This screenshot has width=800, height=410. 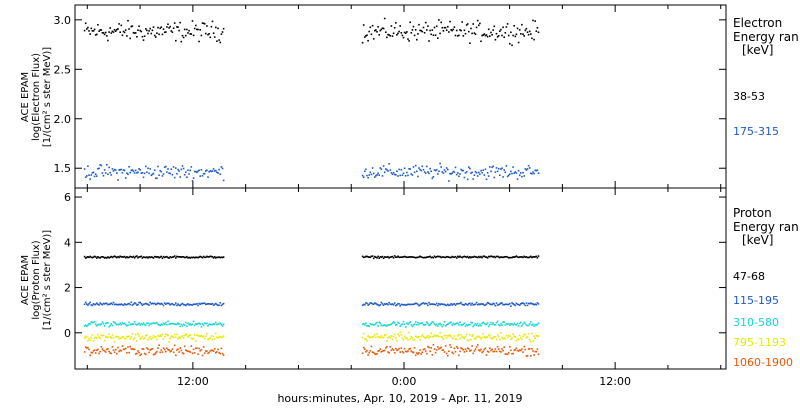 What do you see at coordinates (63, 69) in the screenshot?
I see `y-tick-label-electron-2: 2.5` at bounding box center [63, 69].